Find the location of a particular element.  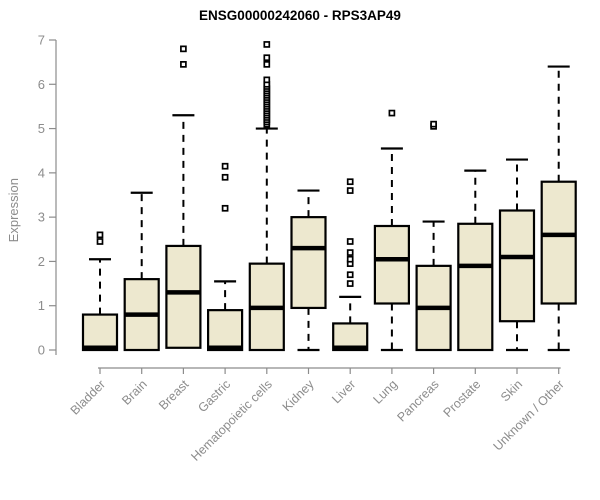

x-label-breast: Breast is located at coordinates (174, 395).